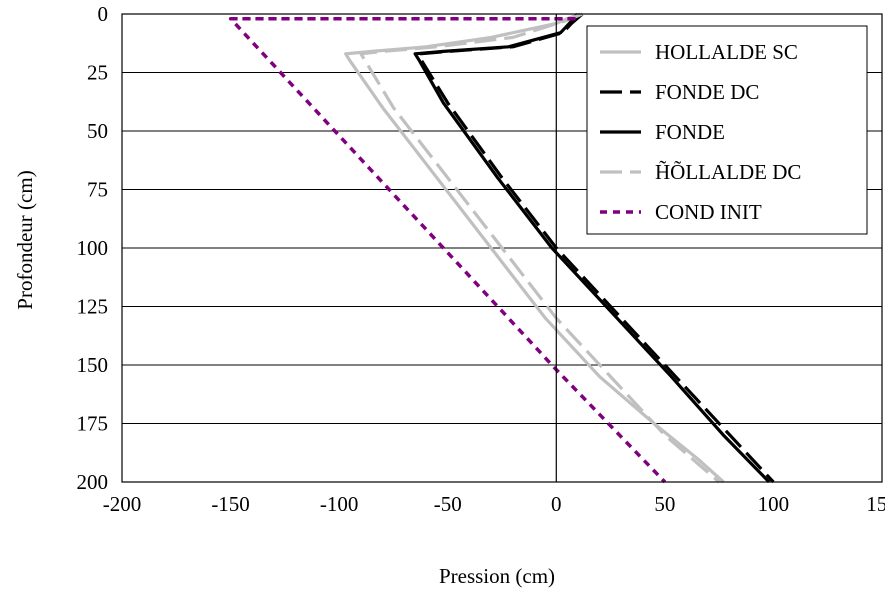  What do you see at coordinates (97, 131) in the screenshot?
I see `y-tick-label: 50` at bounding box center [97, 131].